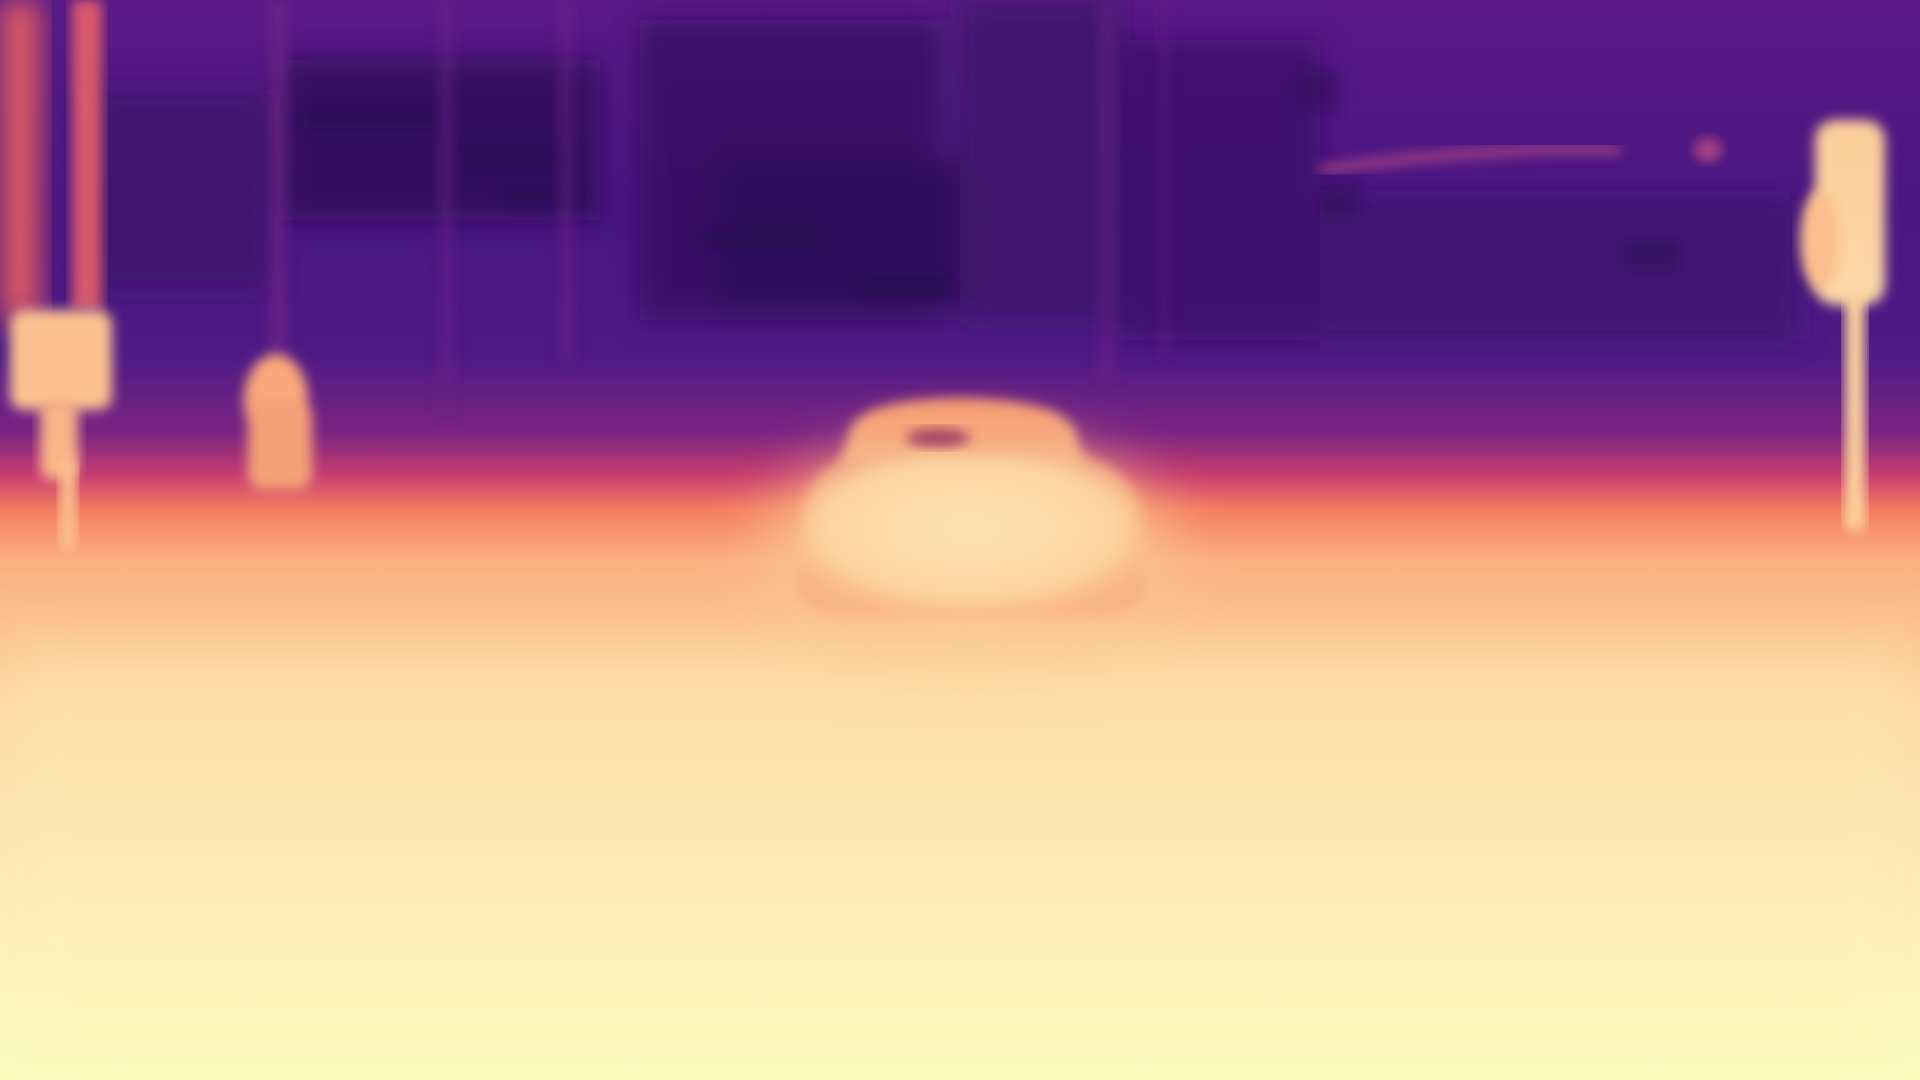 The image size is (1920, 1080). What do you see at coordinates (278, 422) in the screenshot?
I see `left-small-post` at bounding box center [278, 422].